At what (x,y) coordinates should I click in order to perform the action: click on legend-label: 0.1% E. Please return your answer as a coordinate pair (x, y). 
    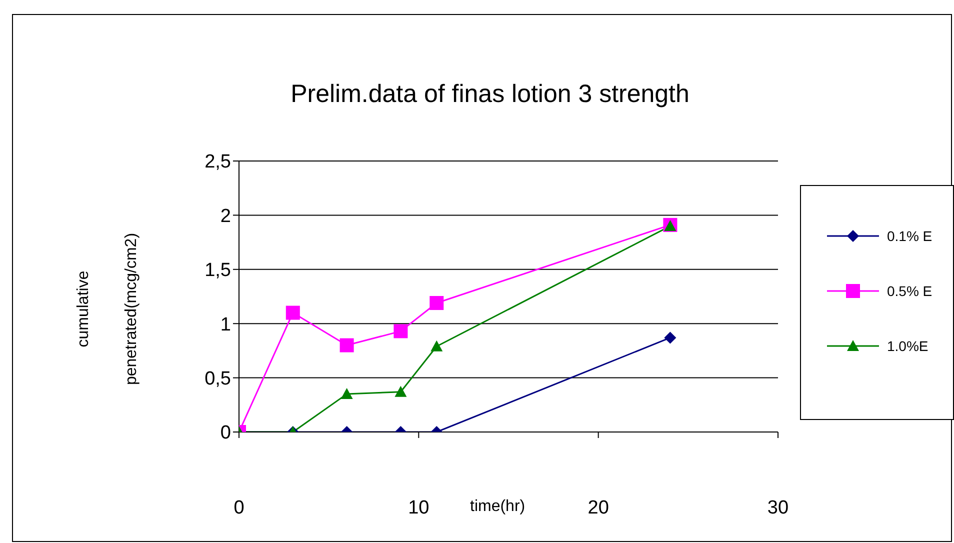
    Looking at the image, I should click on (909, 236).